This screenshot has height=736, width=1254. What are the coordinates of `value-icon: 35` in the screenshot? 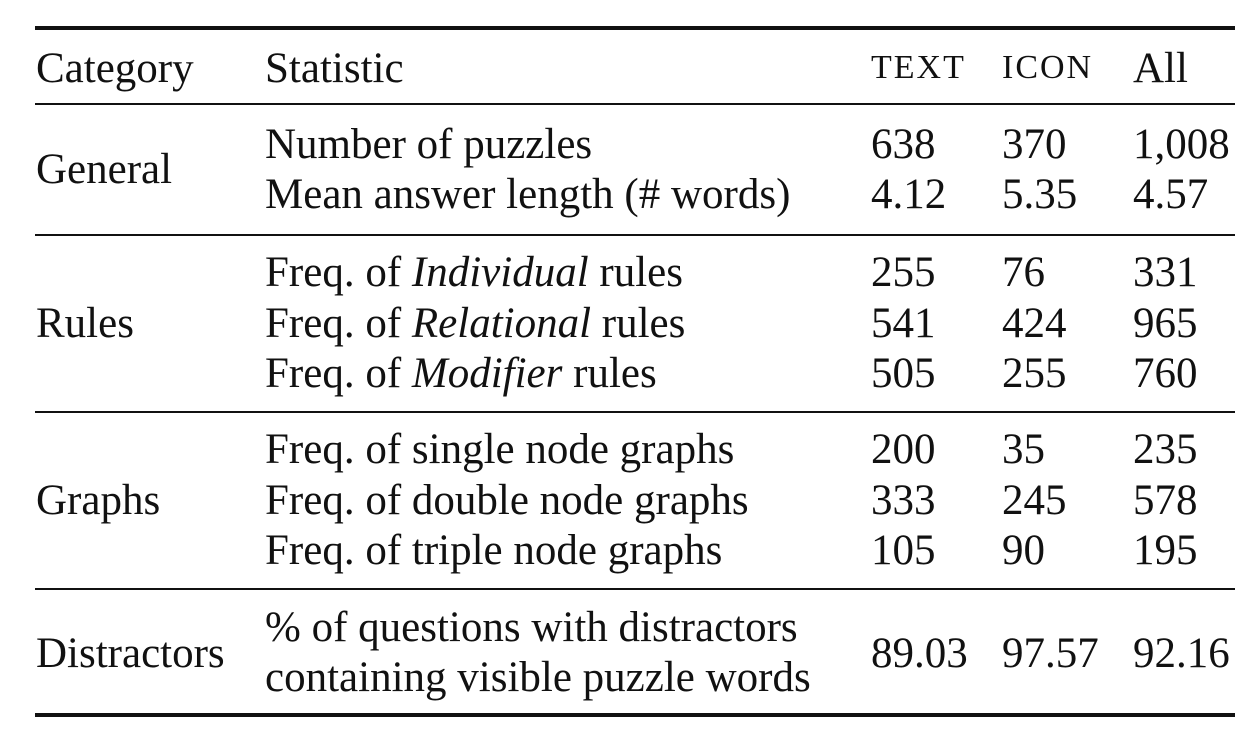 It's located at (1023, 449).